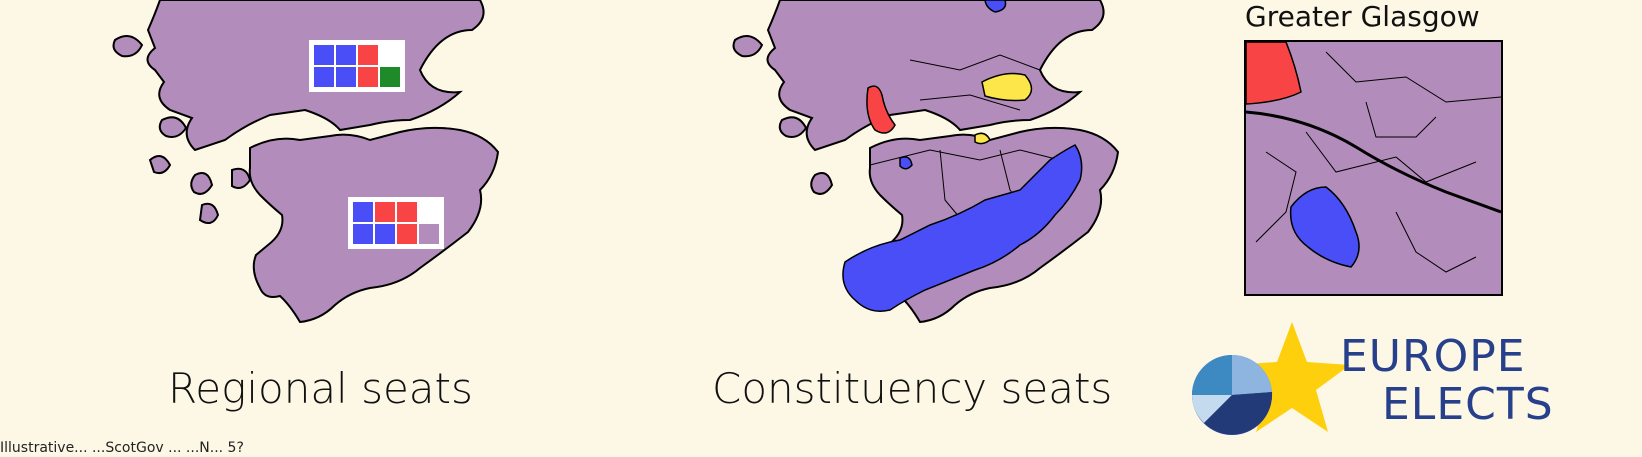 This screenshot has width=1642, height=457. I want to click on constituency-map-caption: Constituency seats, so click(912, 388).